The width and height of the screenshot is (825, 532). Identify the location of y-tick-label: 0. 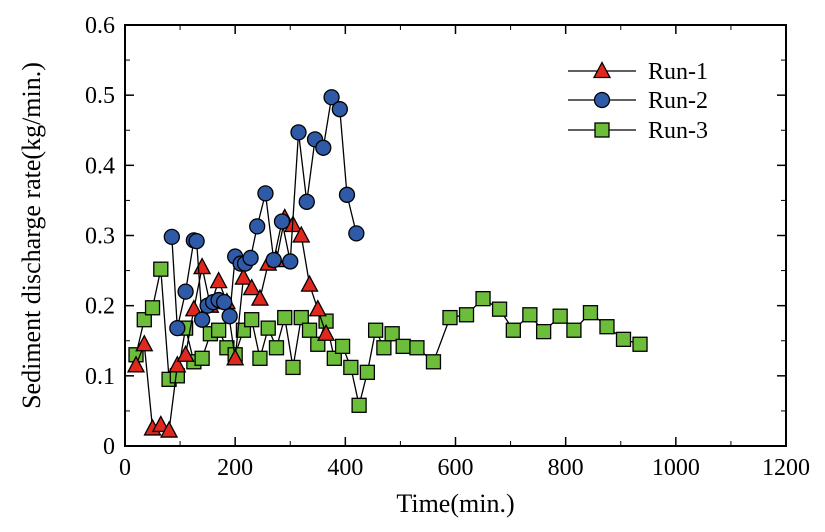
(109, 447).